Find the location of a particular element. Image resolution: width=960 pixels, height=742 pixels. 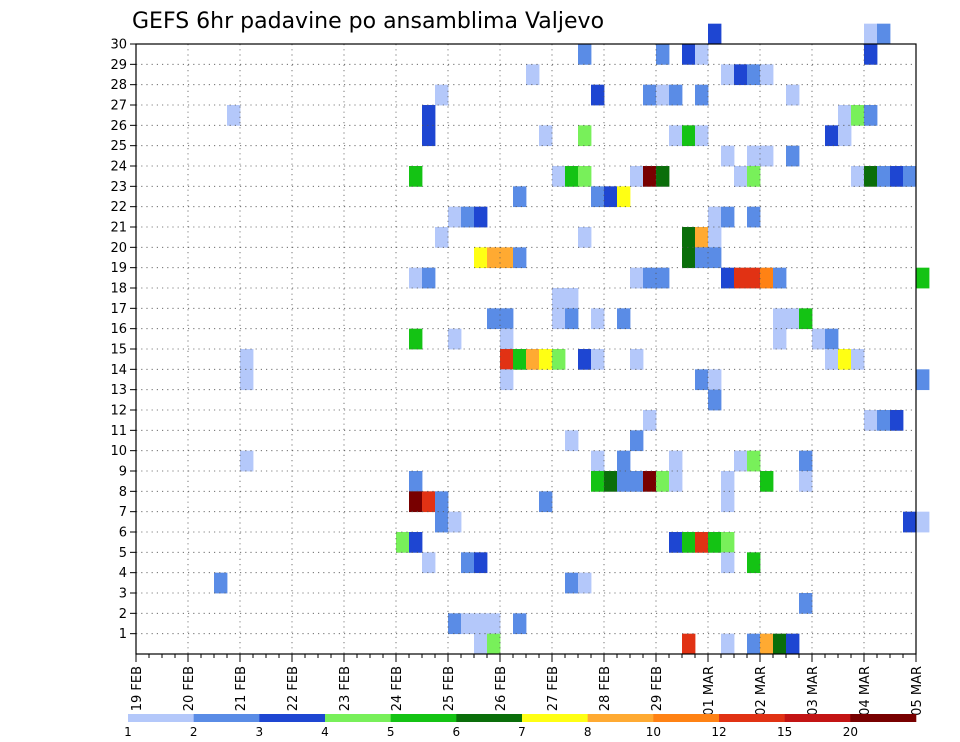

y-tick-label: 10 is located at coordinates (118, 451).